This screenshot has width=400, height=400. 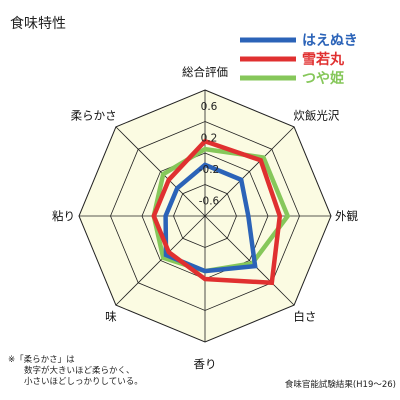 I want to click on radar-series, so click(x=221, y=212).